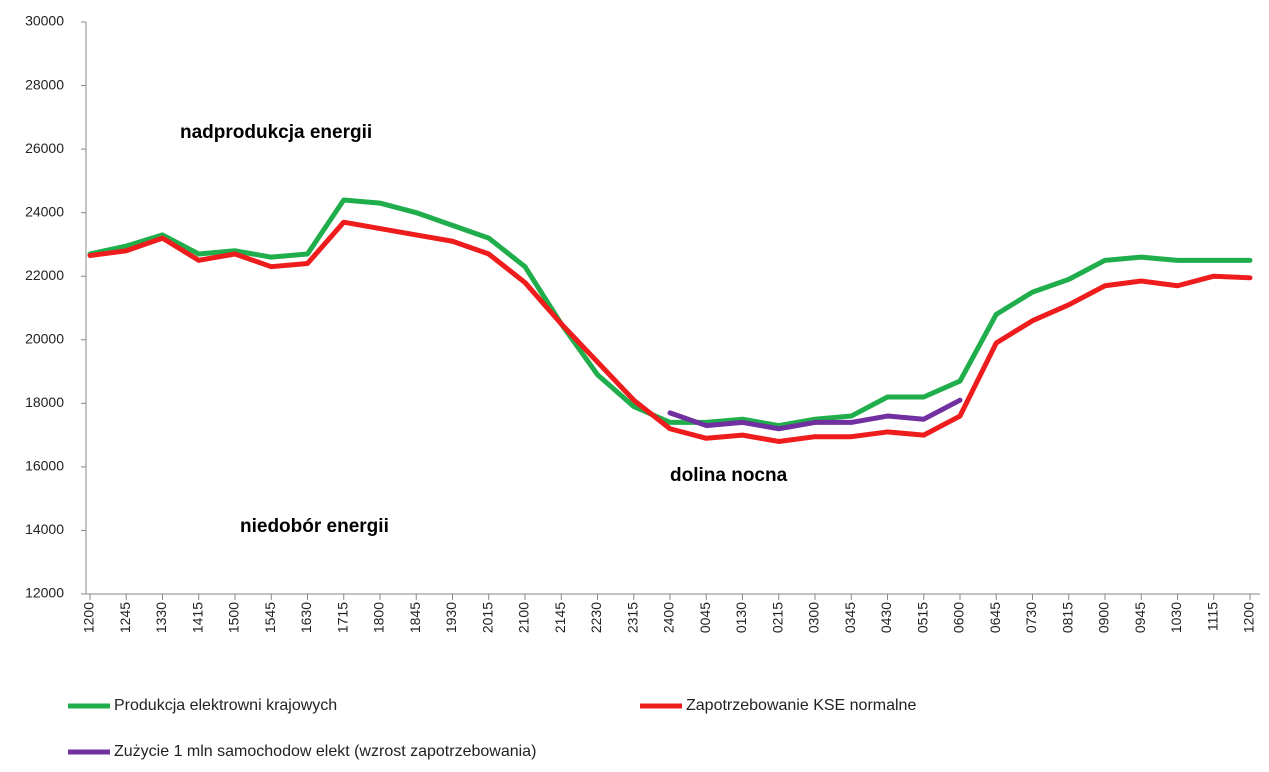 The width and height of the screenshot is (1269, 772). I want to click on x-tick-label: 0645, so click(995, 617).